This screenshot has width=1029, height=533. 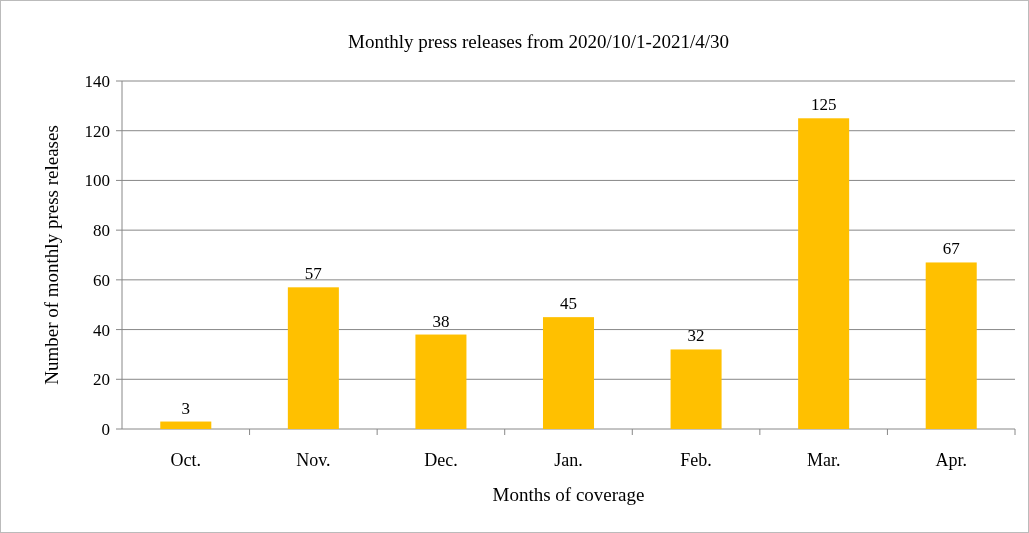 What do you see at coordinates (101, 380) in the screenshot?
I see `y-tick-label: 20` at bounding box center [101, 380].